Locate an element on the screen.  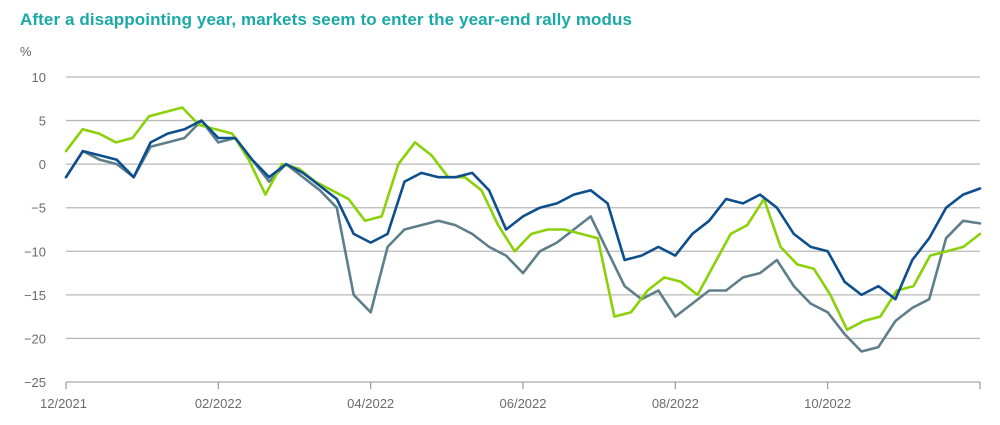
x-tick-label: 06/2022 is located at coordinates (523, 403).